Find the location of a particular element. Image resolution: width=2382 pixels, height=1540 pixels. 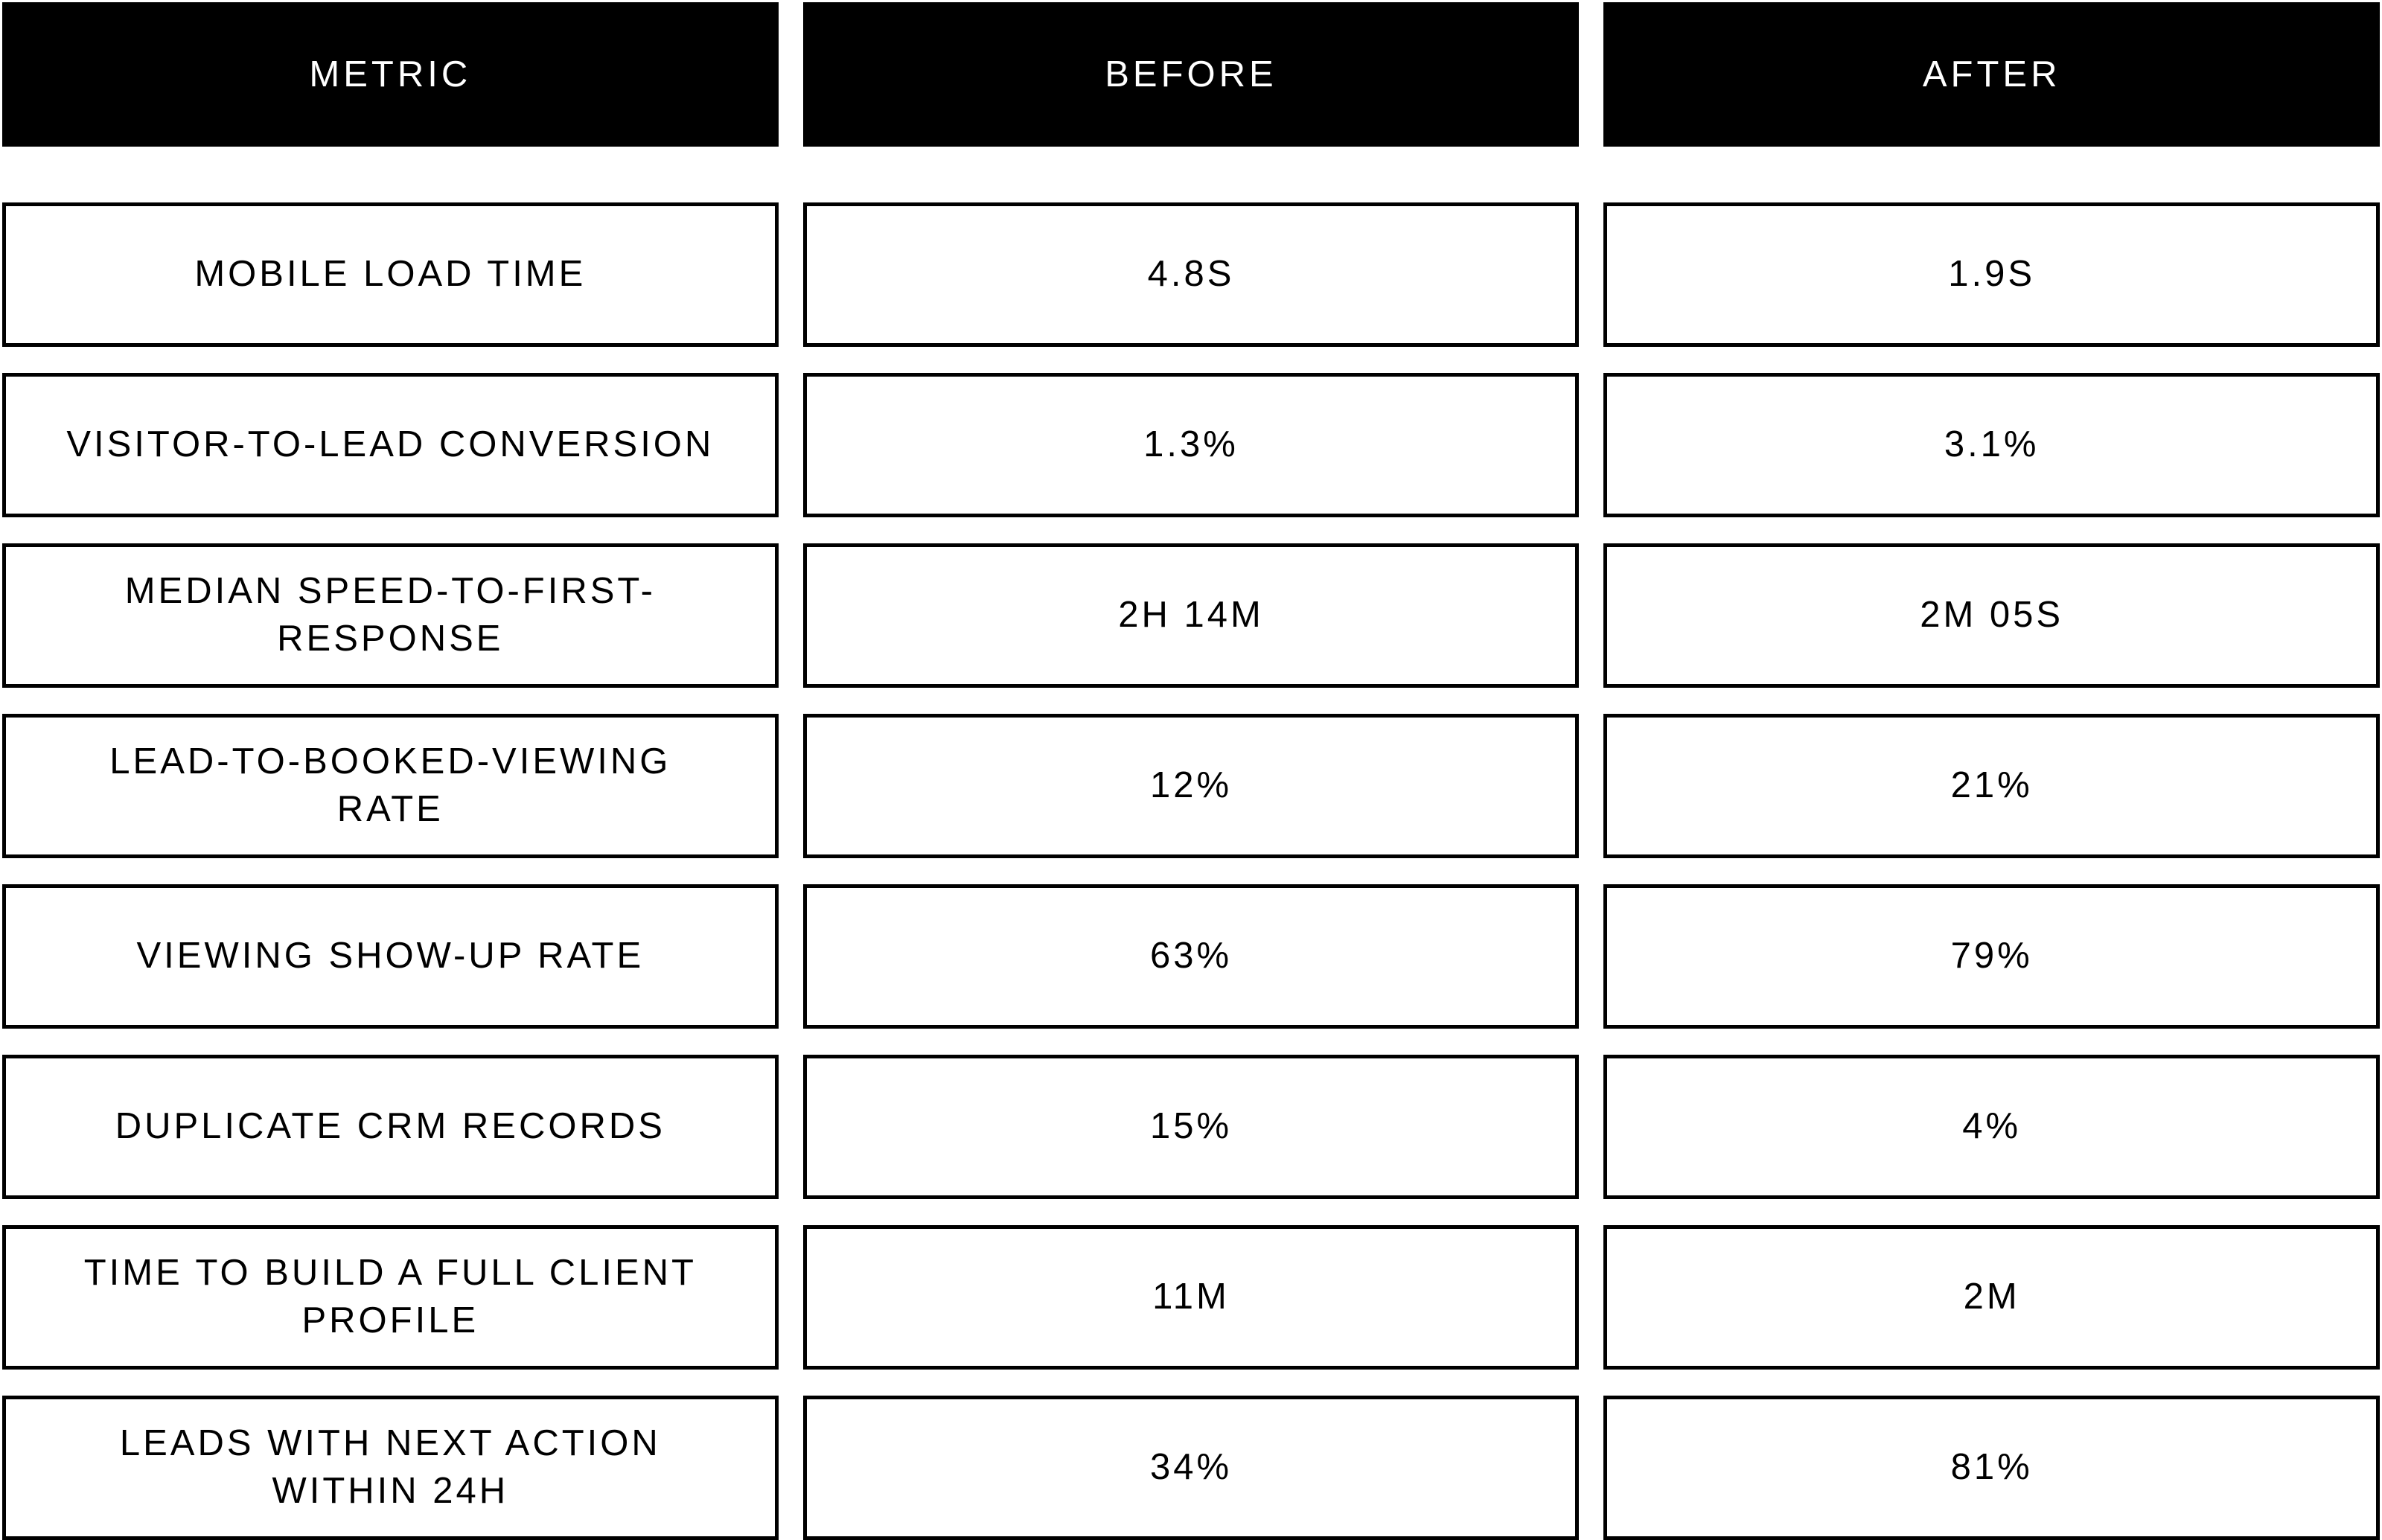

after-cell-visitor-to-lead-conversion: 3.1% is located at coordinates (1992, 445).